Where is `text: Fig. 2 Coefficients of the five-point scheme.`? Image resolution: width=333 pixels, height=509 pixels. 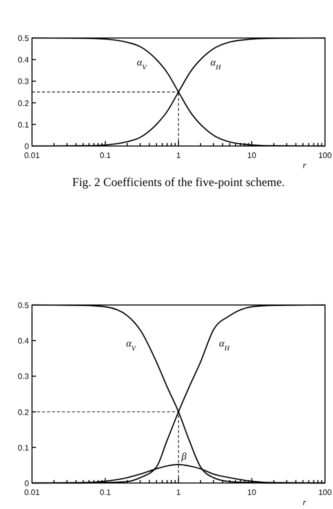 text: Fig. 2 Coefficients of the five-point scheme. is located at coordinates (178, 182).